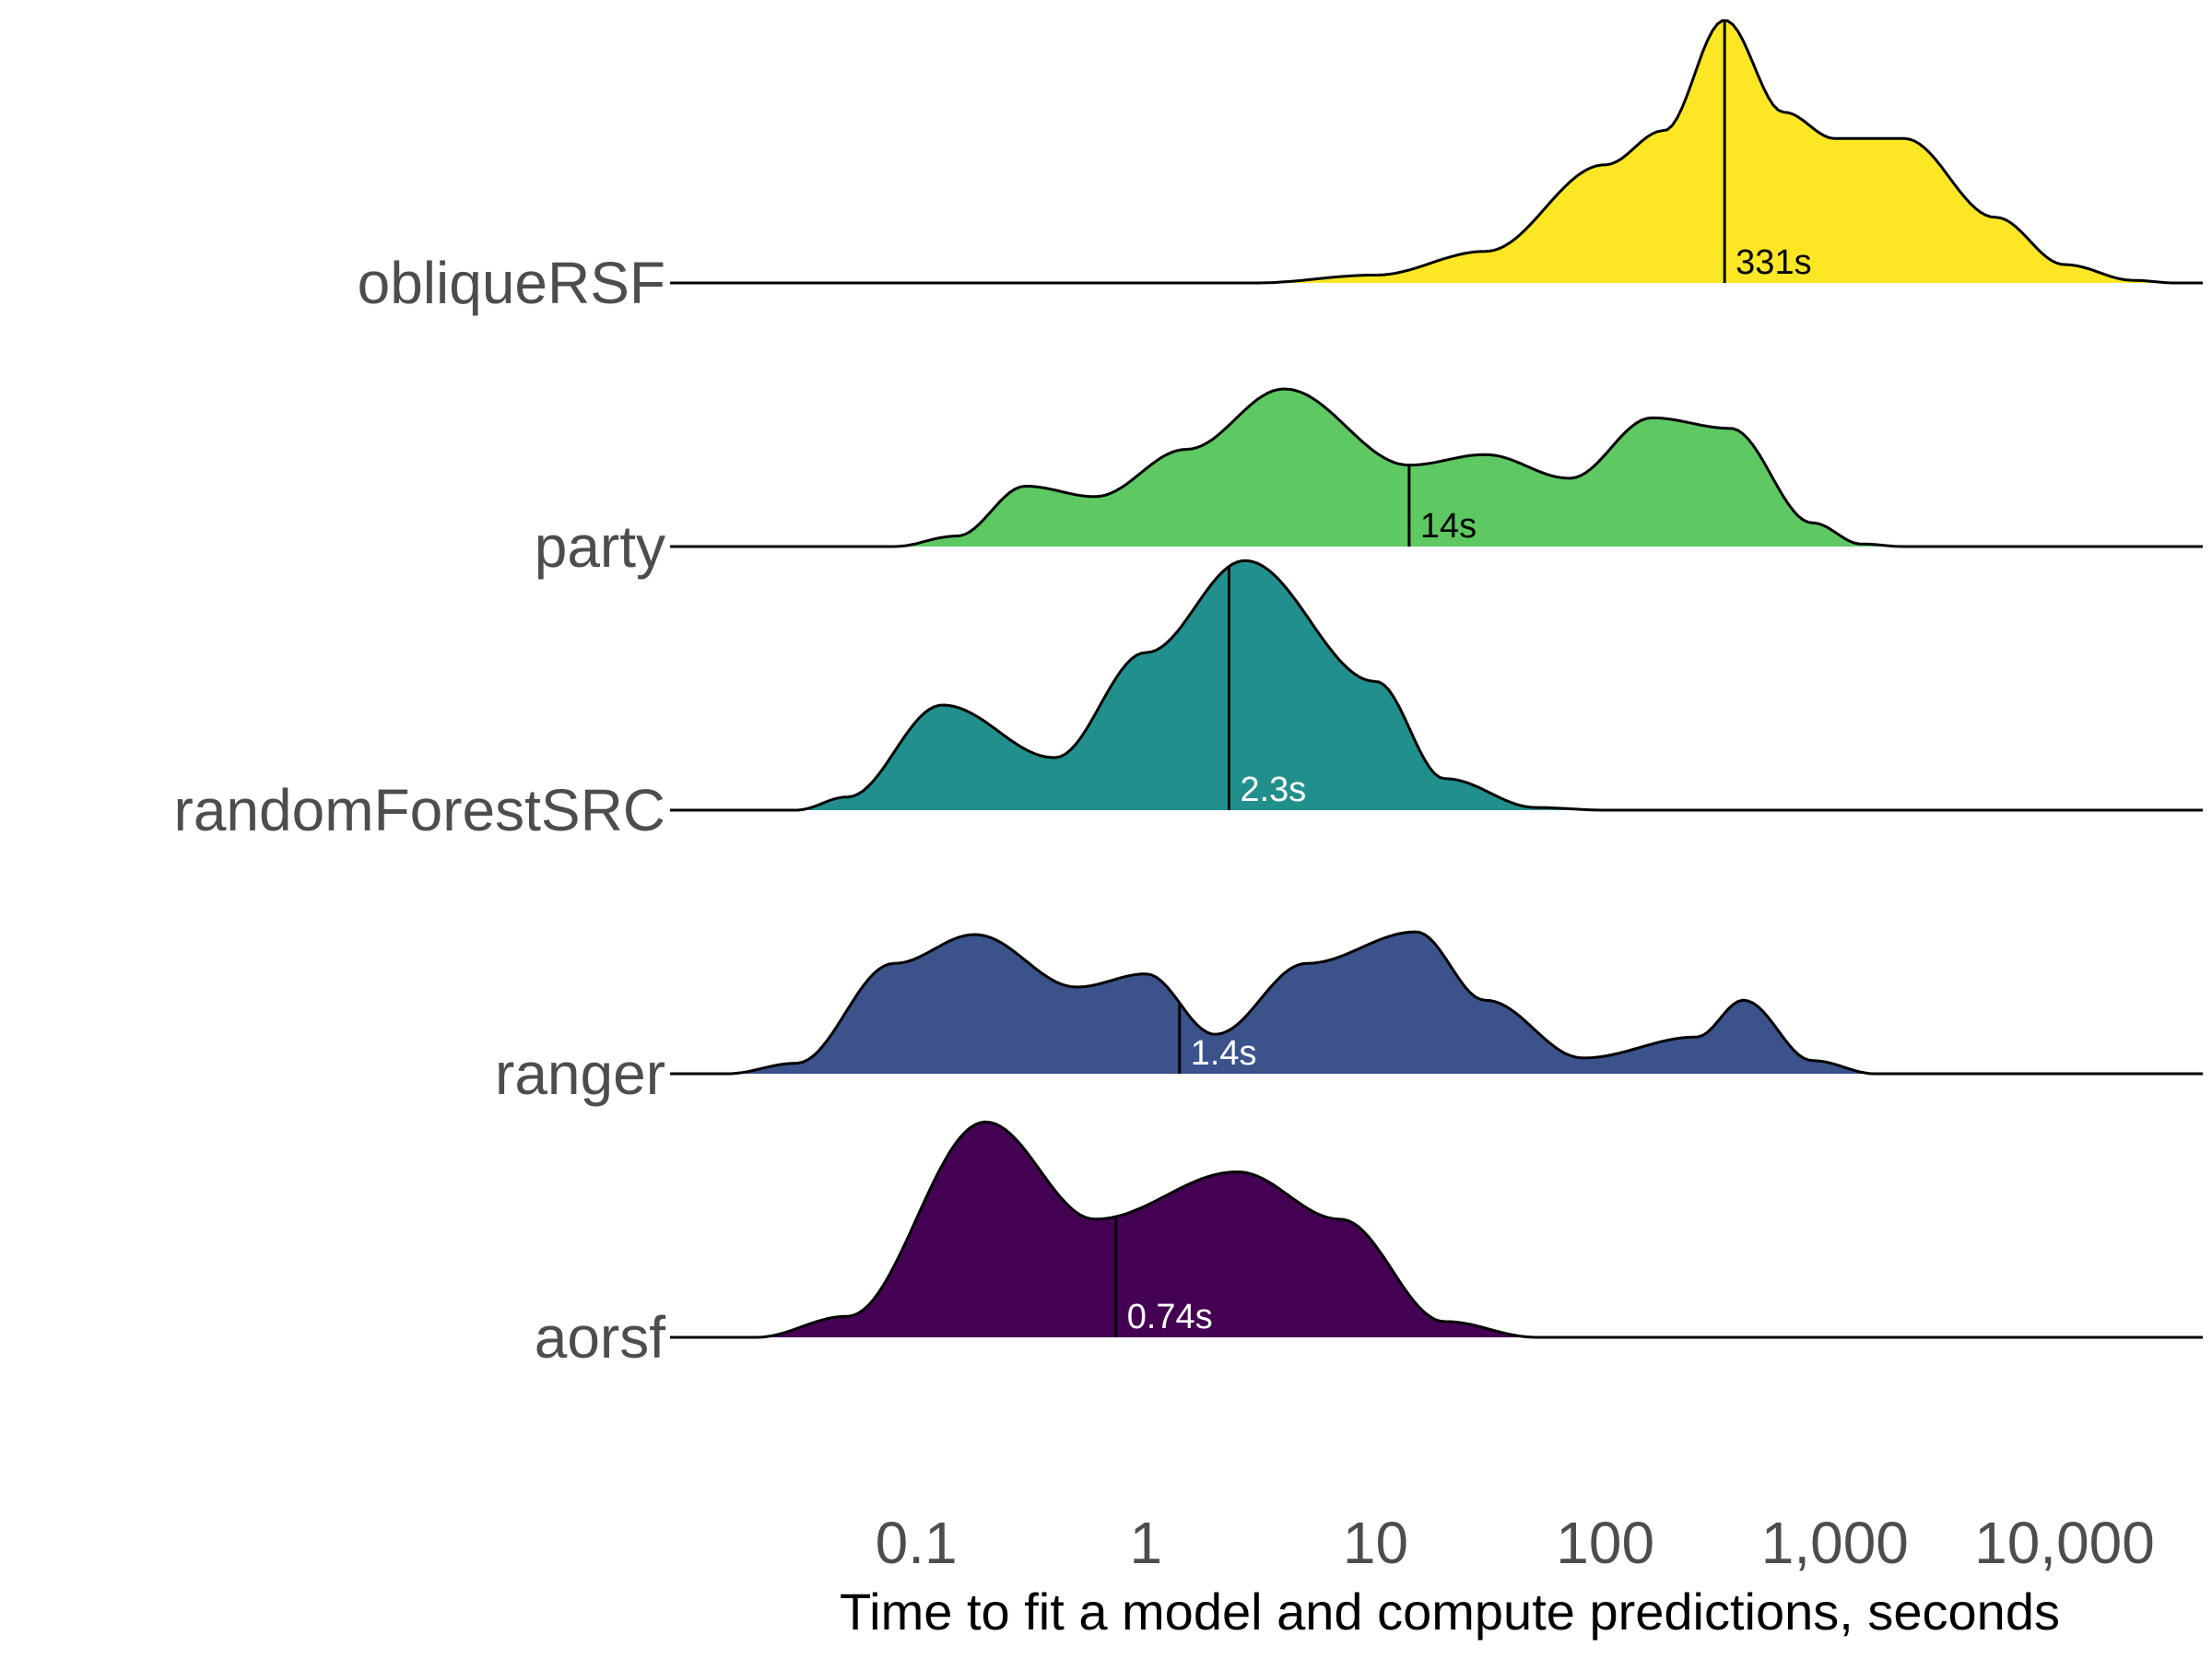 This screenshot has width=2212, height=1659. Describe the element at coordinates (580, 1074) in the screenshot. I see `category-label-ranger: ranger` at that location.